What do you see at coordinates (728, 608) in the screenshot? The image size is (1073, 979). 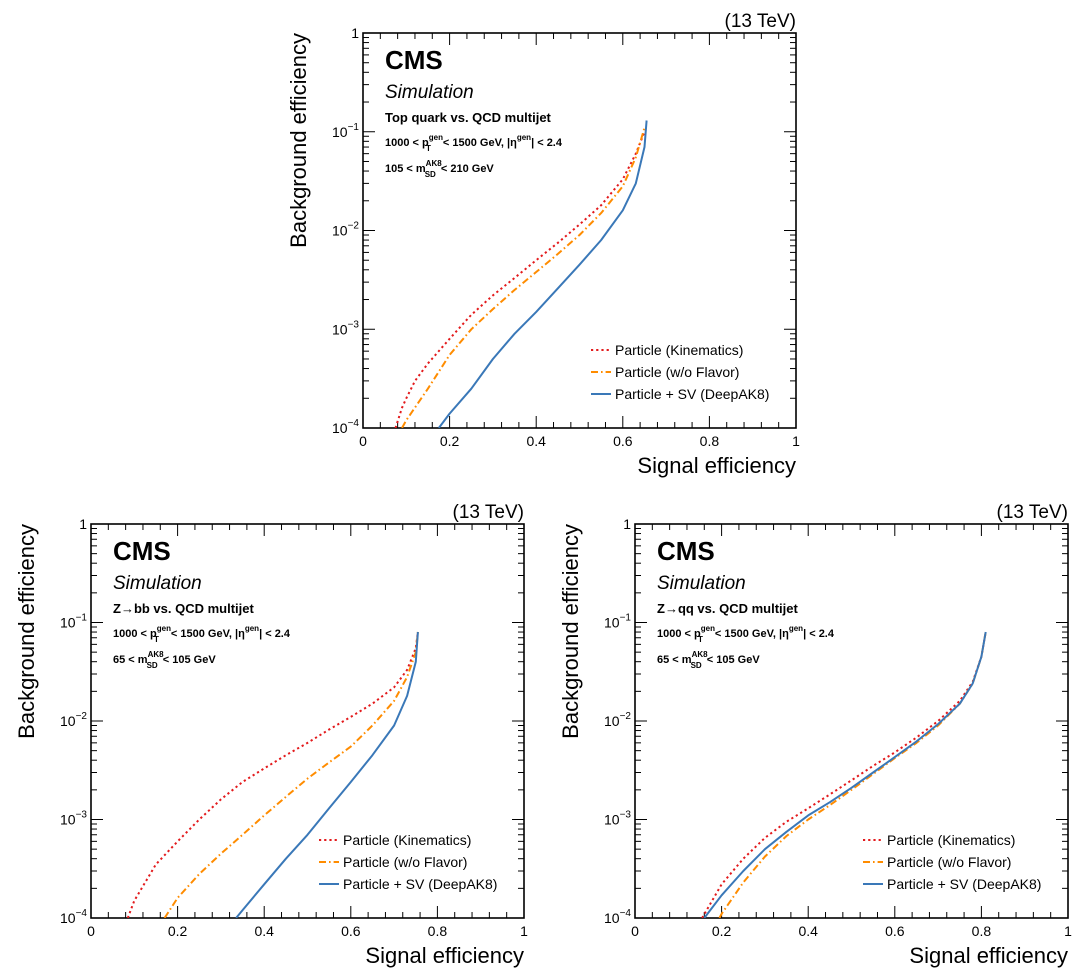 I see `process-label: Z→qq vs. QCD multijet` at bounding box center [728, 608].